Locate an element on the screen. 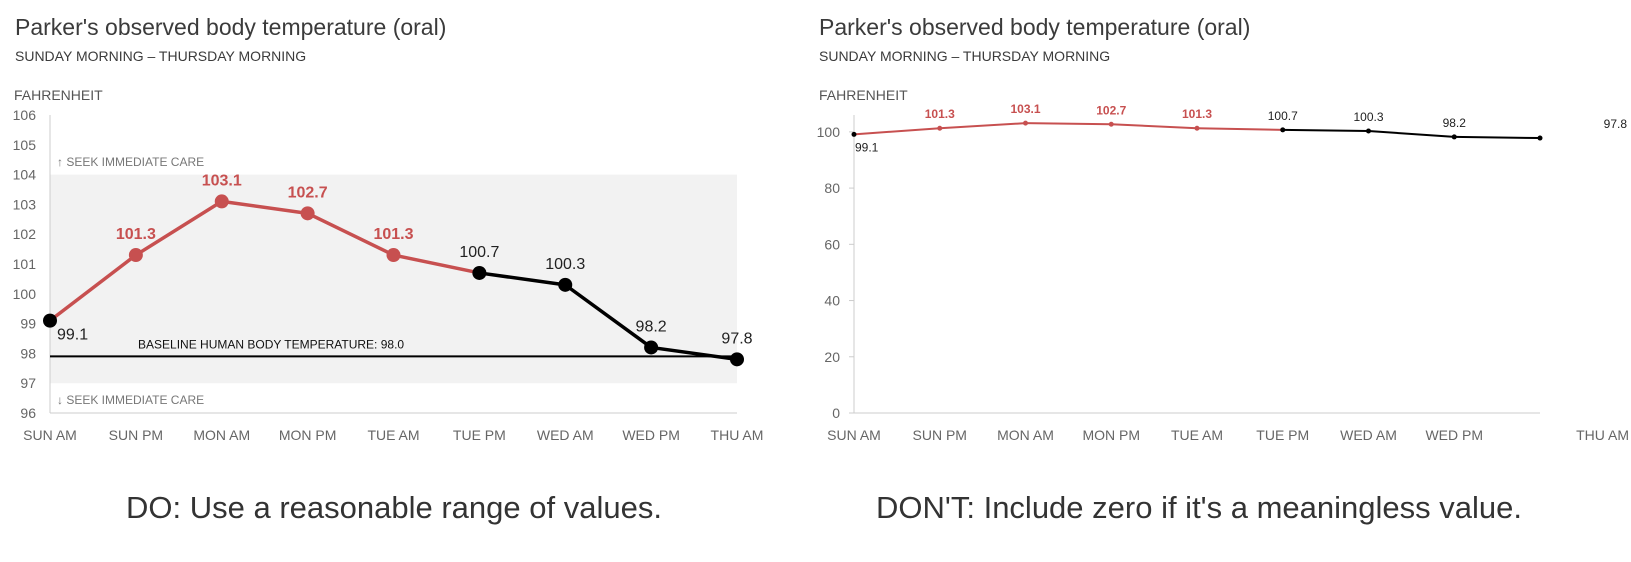  y-tick-label: 103 is located at coordinates (25, 204).